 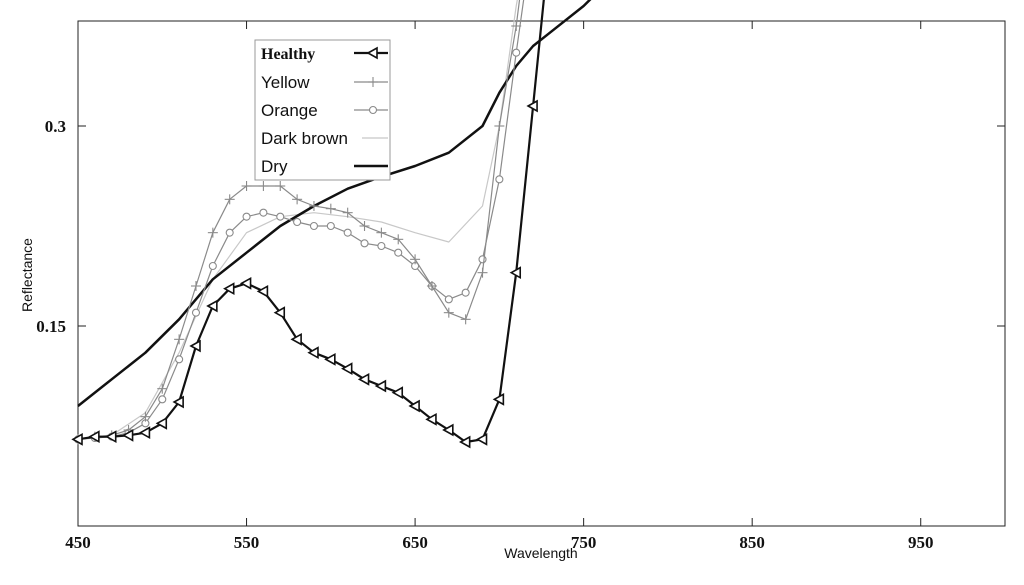 What do you see at coordinates (324, 82) in the screenshot?
I see `legend-item-yellow: Yellow` at bounding box center [324, 82].